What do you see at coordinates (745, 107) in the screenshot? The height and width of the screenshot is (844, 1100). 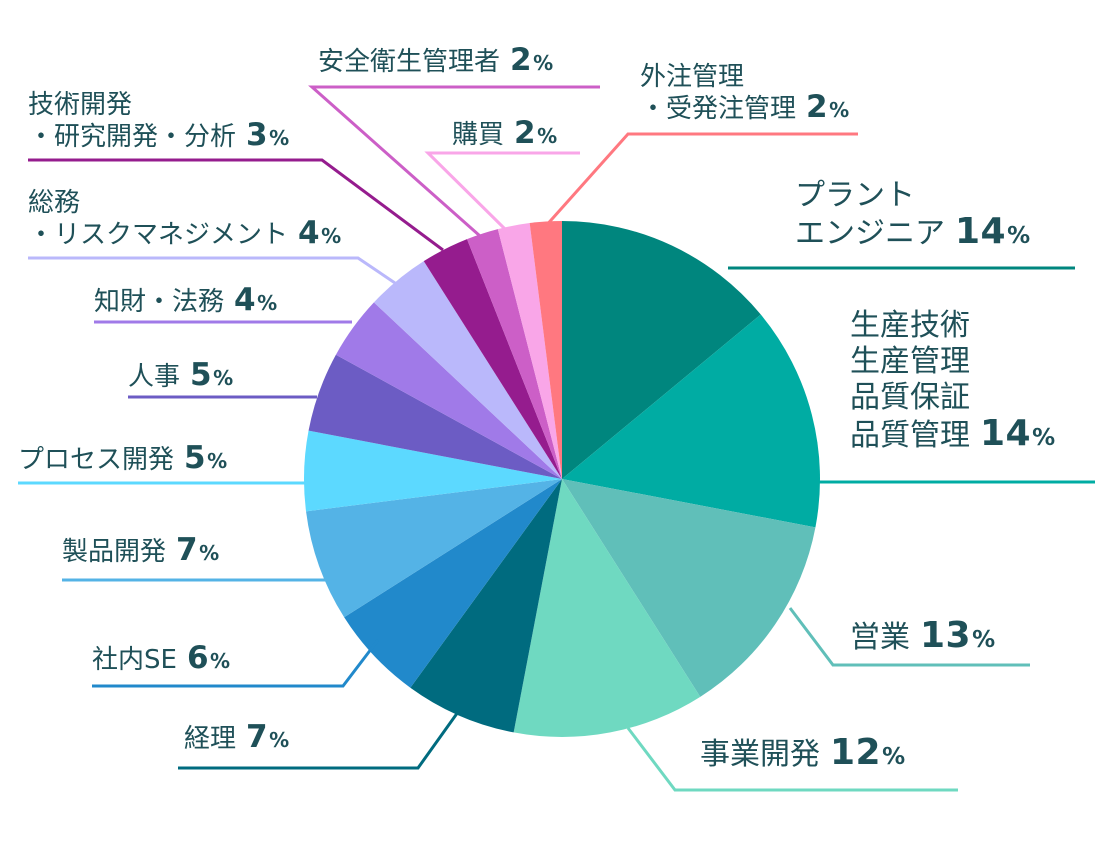 I see `slice-label-text: ・受発注管理 2%` at bounding box center [745, 107].